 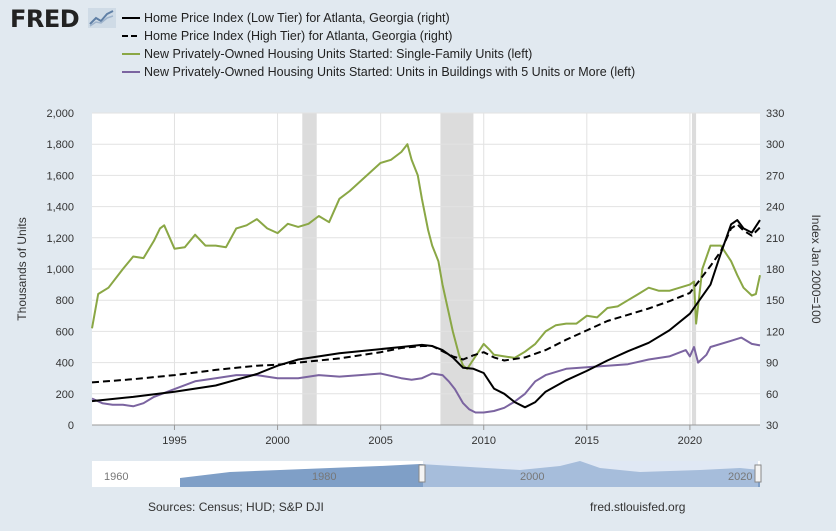 What do you see at coordinates (60, 270) in the screenshot?
I see `y-tick-label-left: 1,000` at bounding box center [60, 270].